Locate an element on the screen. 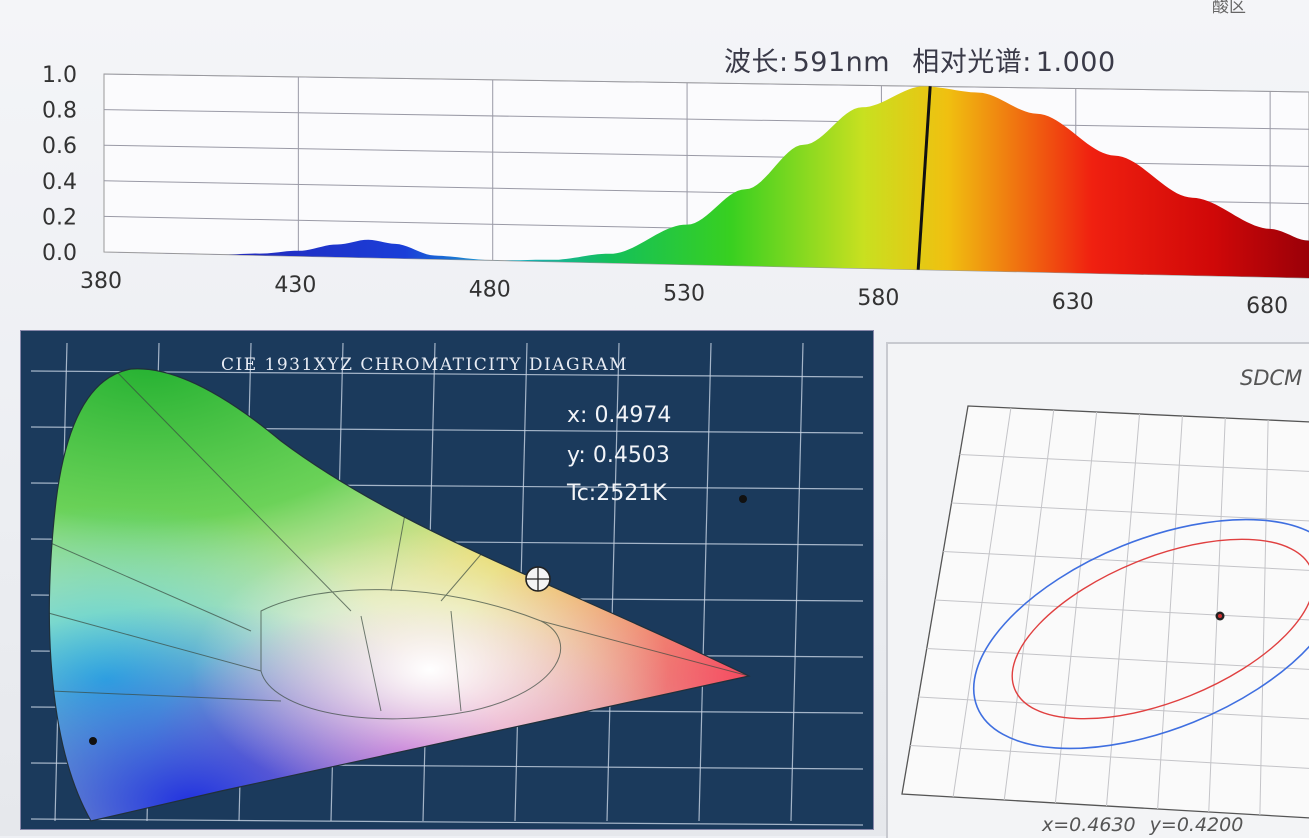 Image resolution: width=1309 pixels, height=838 pixels. clipped-header-text: 酸区 is located at coordinates (1229, 8).